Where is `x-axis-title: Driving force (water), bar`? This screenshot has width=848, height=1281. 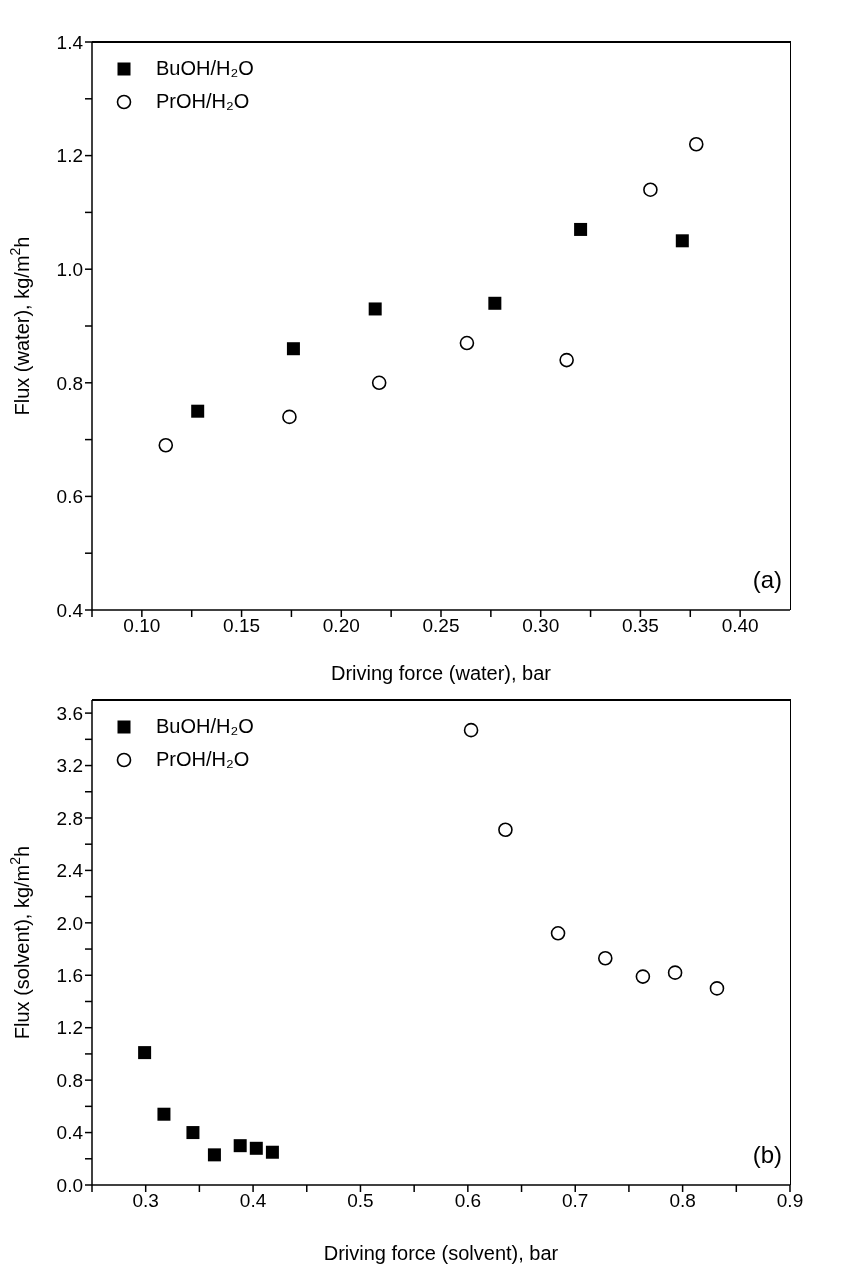
x-axis-title: Driving force (water), bar is located at coordinates (441, 673).